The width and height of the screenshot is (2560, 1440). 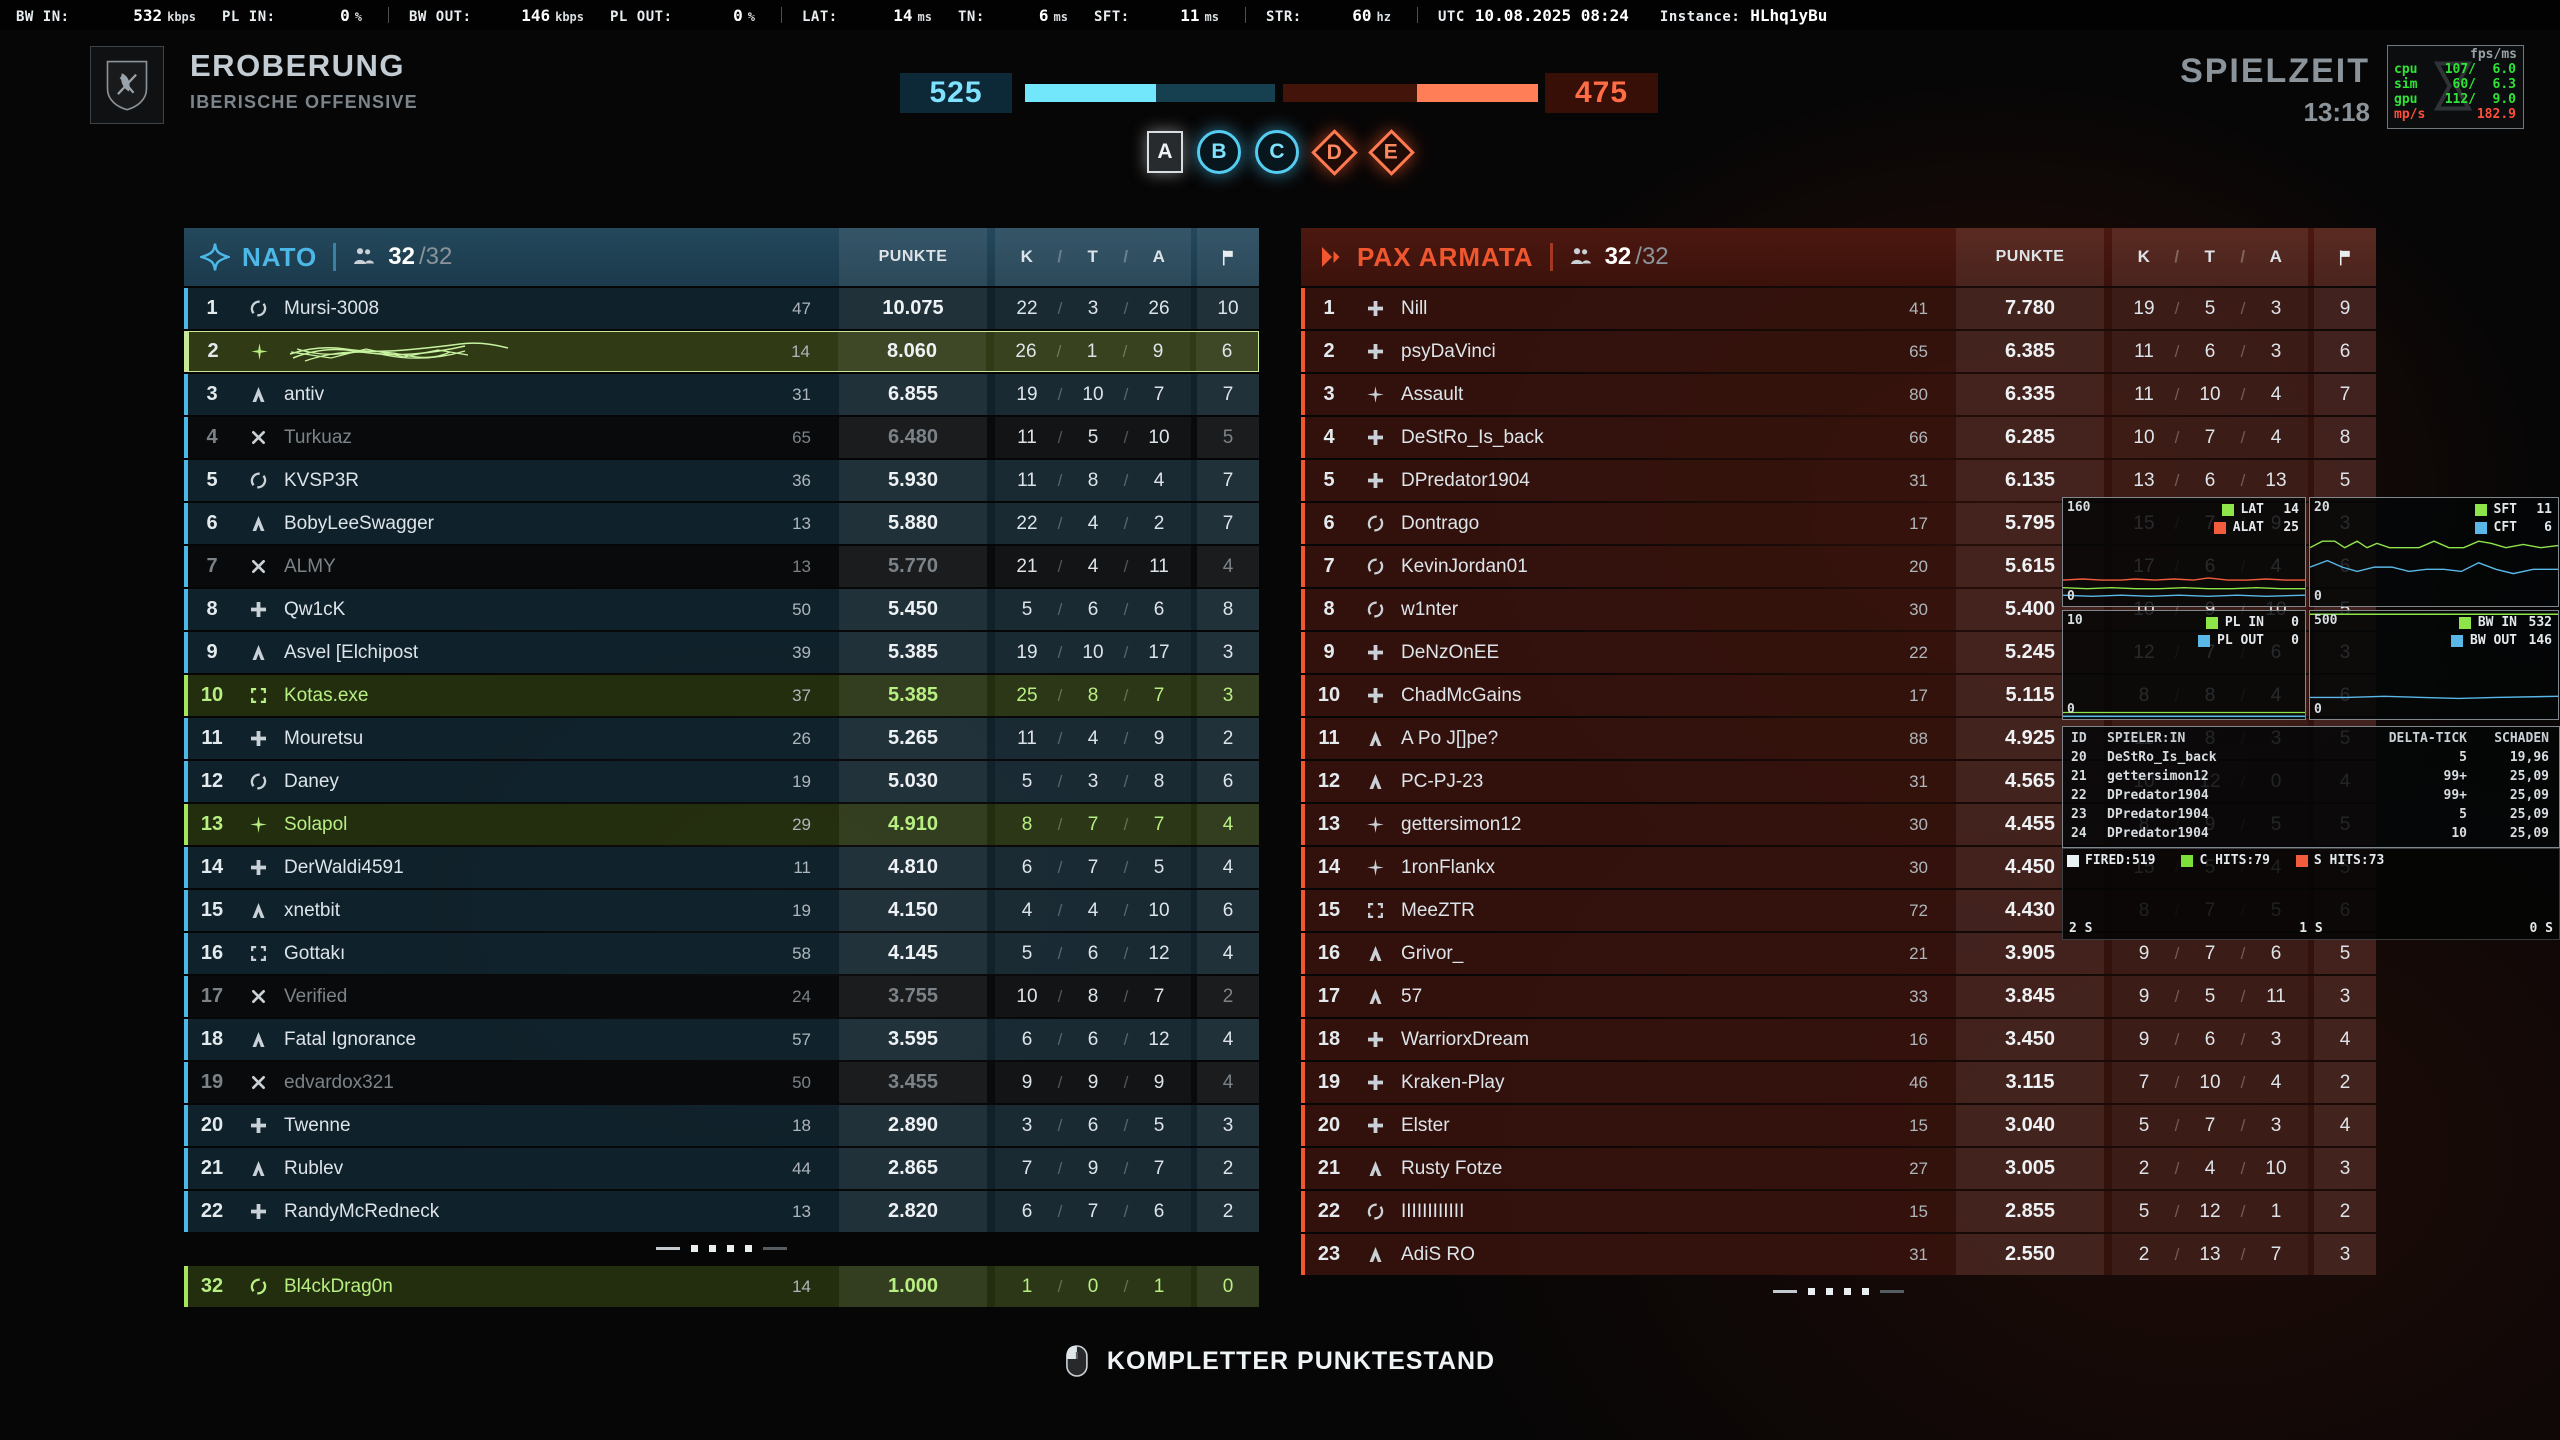 I want to click on player-row: 8 Qw1cK 50 5.450 5/6/6 8, so click(x=721, y=609).